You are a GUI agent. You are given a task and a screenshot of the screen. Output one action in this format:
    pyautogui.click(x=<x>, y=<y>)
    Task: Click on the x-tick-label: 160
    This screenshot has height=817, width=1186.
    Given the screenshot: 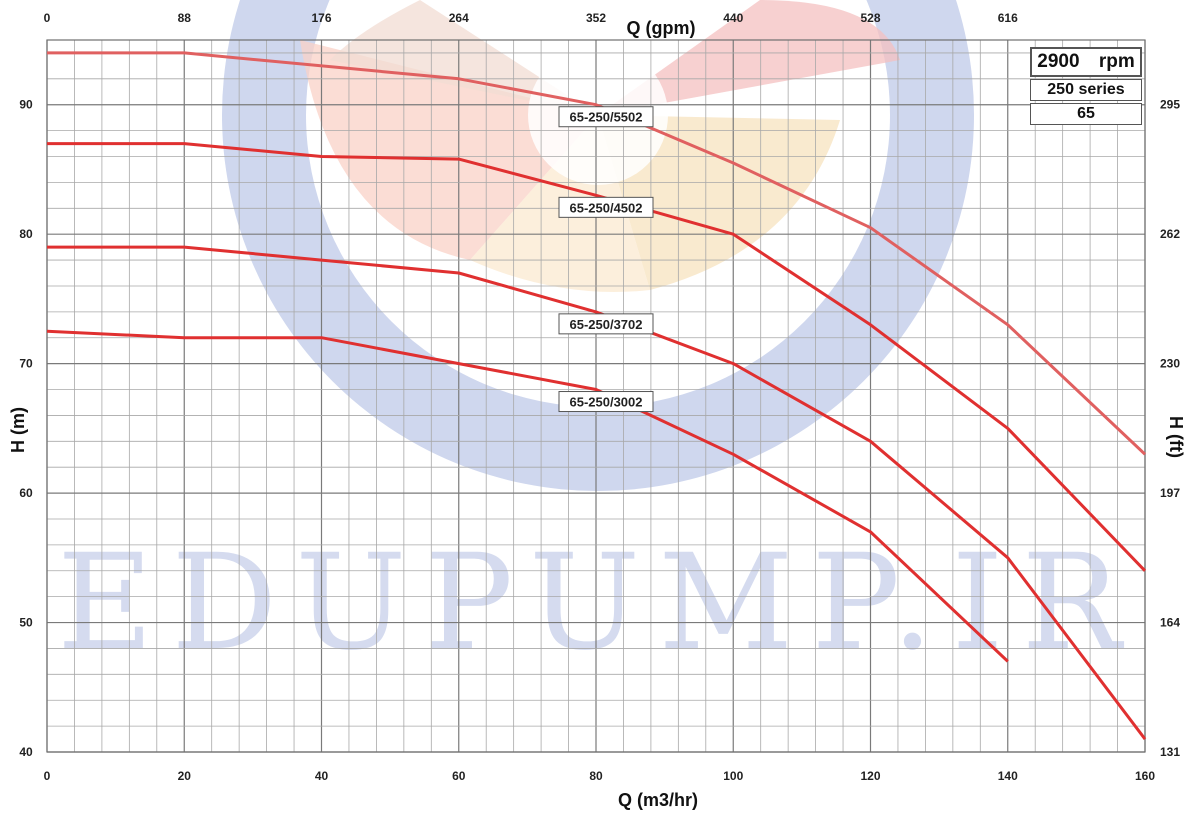 What is the action you would take?
    pyautogui.click(x=1145, y=776)
    